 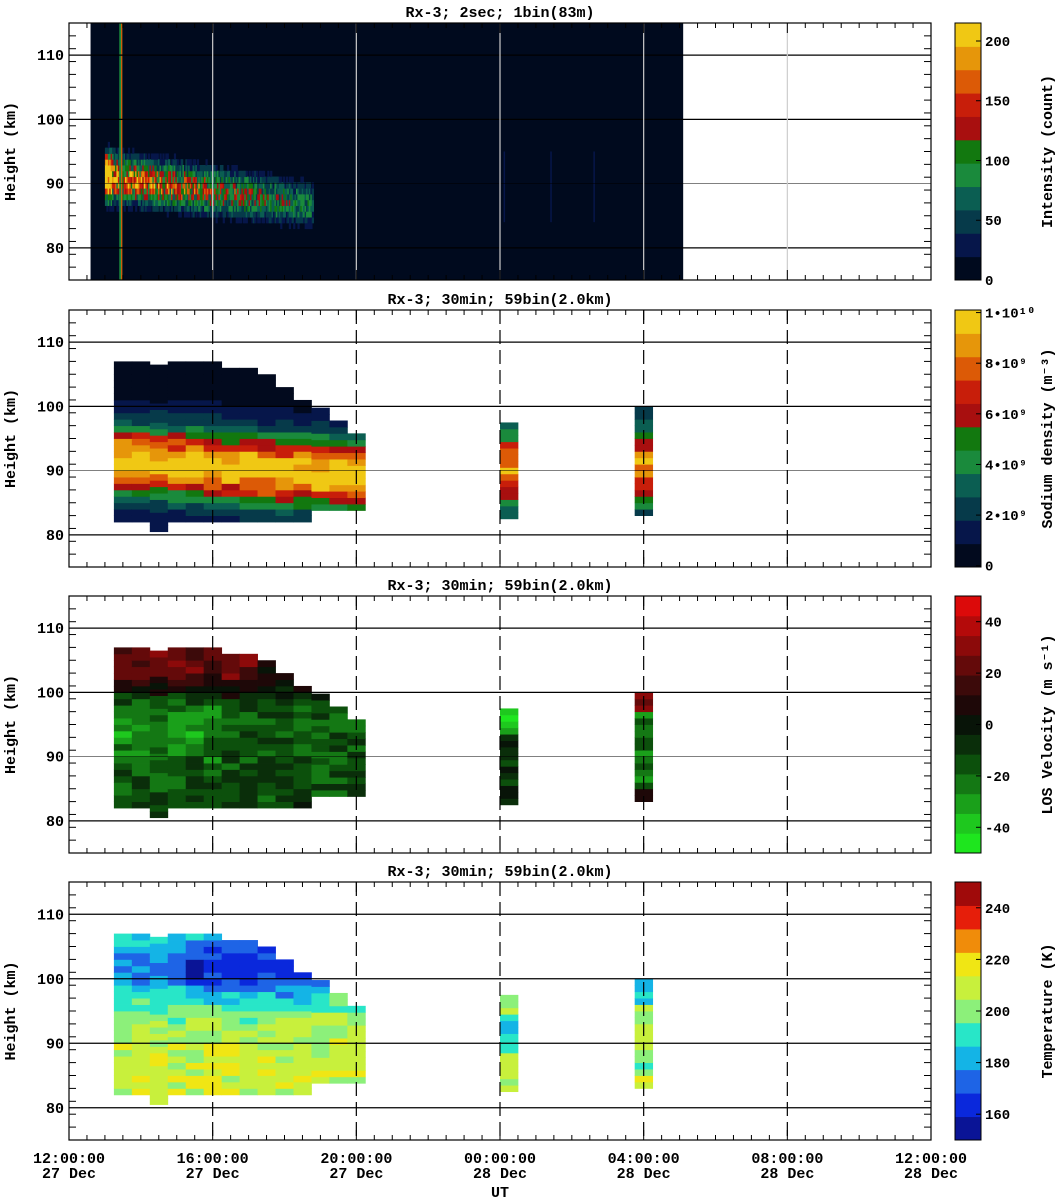 What do you see at coordinates (50, 407) in the screenshot?
I see `y-tick-label: 100` at bounding box center [50, 407].